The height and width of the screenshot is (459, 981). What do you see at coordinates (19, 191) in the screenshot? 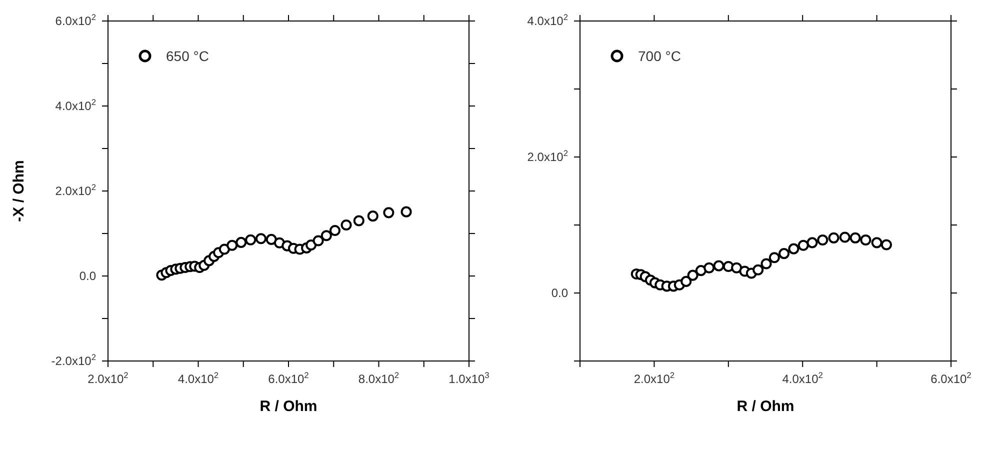
I see `y-axis-title: -X / Ohm` at bounding box center [19, 191].